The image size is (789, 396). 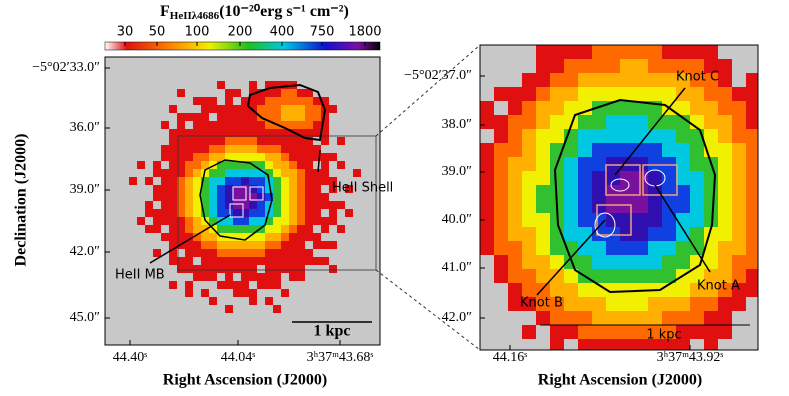 I want to click on colorbar, so click(x=242, y=46).